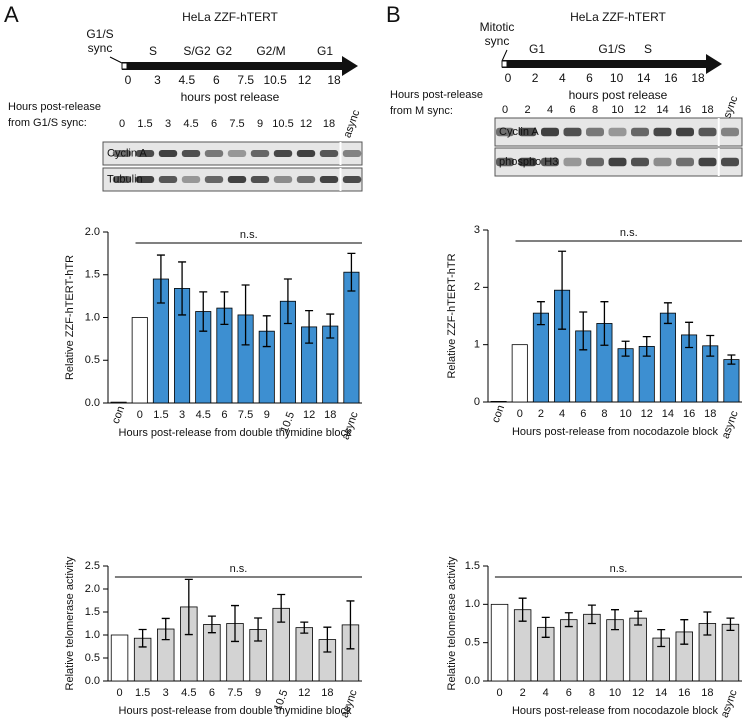 Image resolution: width=747 pixels, height=719 pixels. Describe the element at coordinates (214, 124) in the screenshot. I see `lane-label: 6` at that location.